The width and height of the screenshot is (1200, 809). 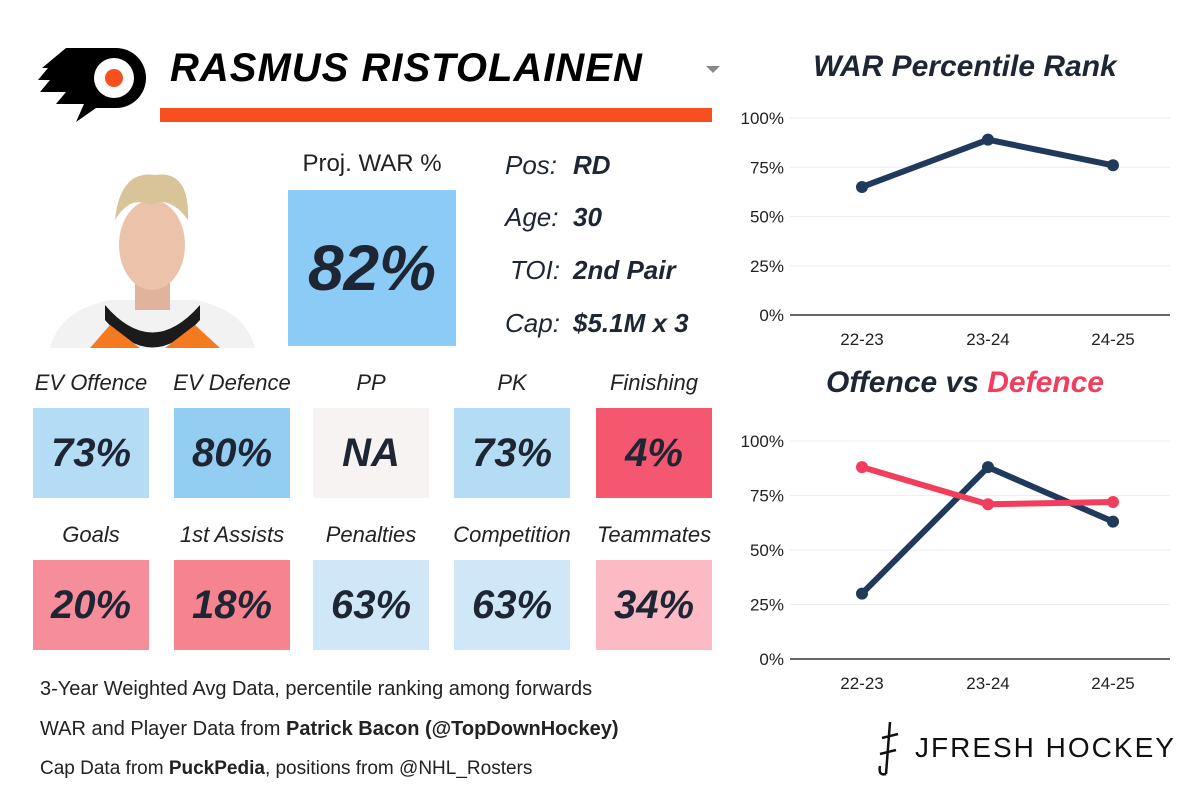 I want to click on footer-credit: PuckPedia, so click(x=216, y=768).